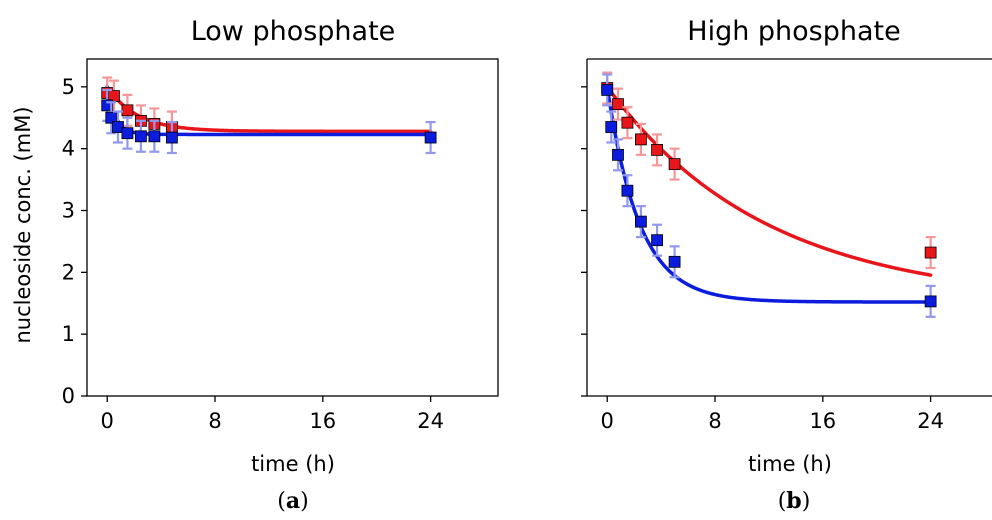  Describe the element at coordinates (68, 396) in the screenshot. I see `y-tick-label: 0` at that location.